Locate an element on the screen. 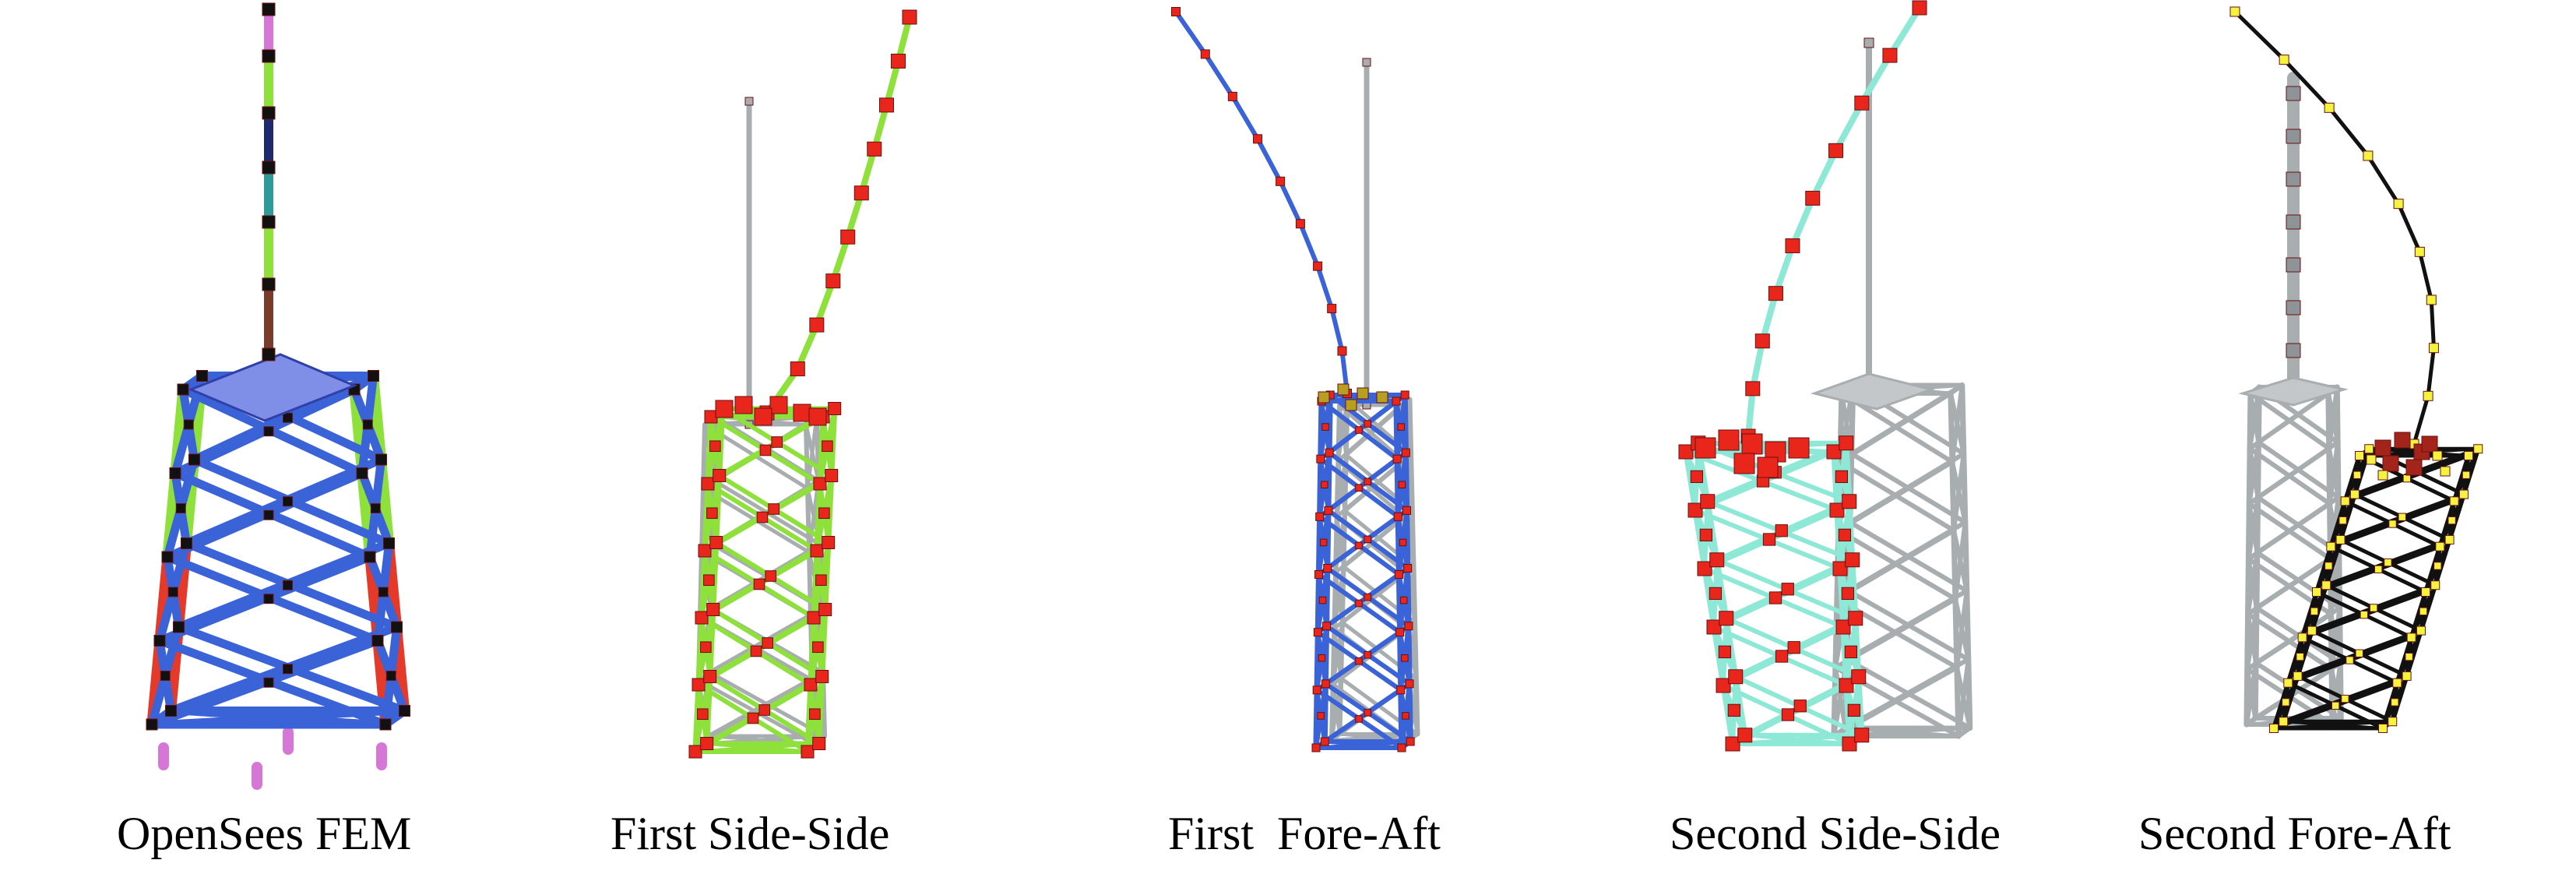  panel-opensees-fem is located at coordinates (278, 396).